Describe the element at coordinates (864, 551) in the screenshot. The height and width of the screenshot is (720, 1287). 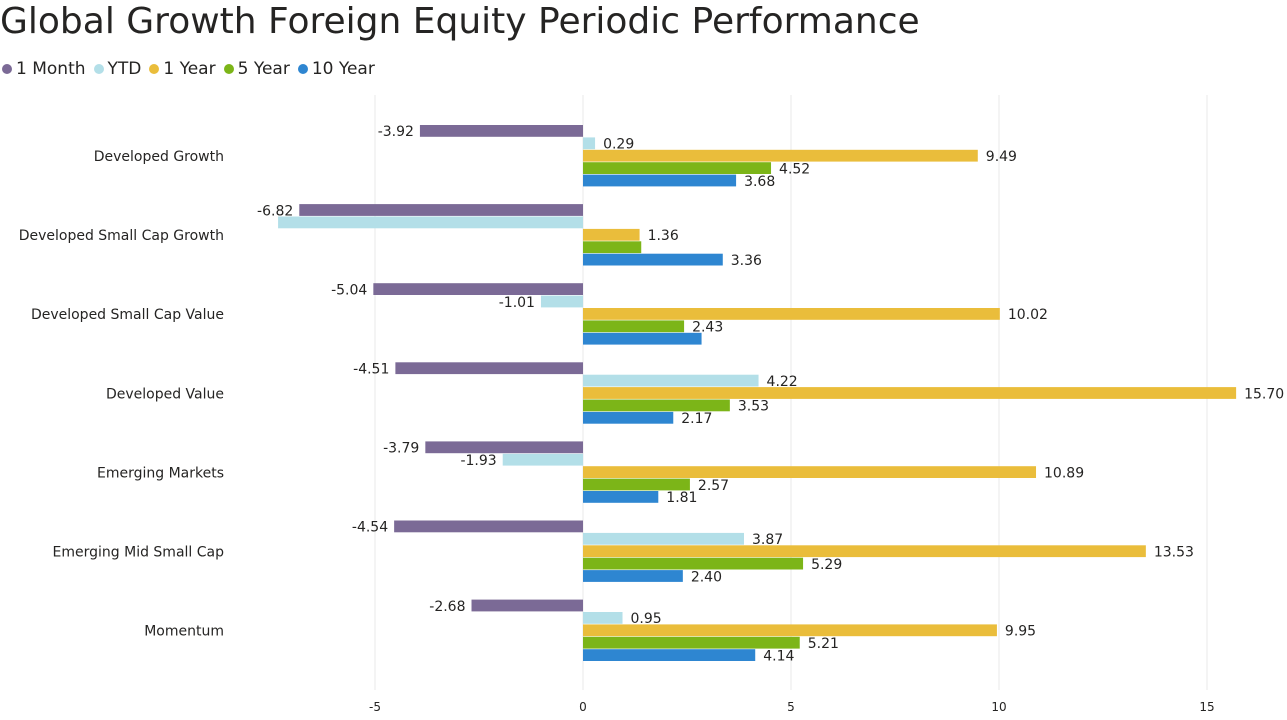
I see `bar-1-year-emerging-mid-small-cap` at that location.